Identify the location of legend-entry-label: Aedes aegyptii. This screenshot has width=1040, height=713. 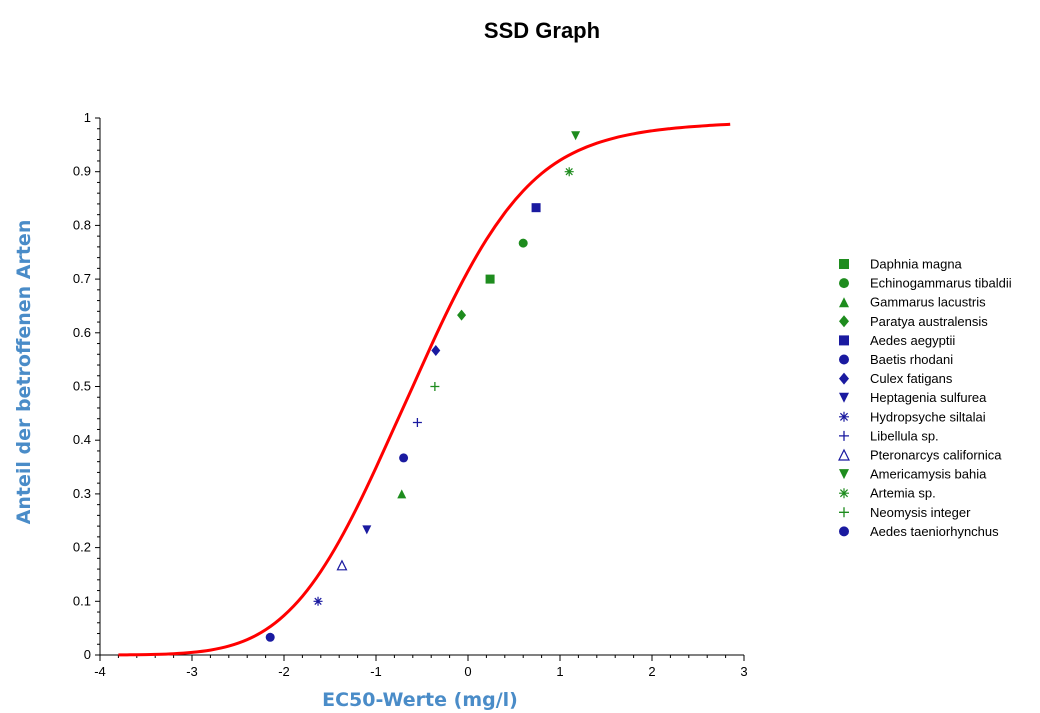
(912, 340).